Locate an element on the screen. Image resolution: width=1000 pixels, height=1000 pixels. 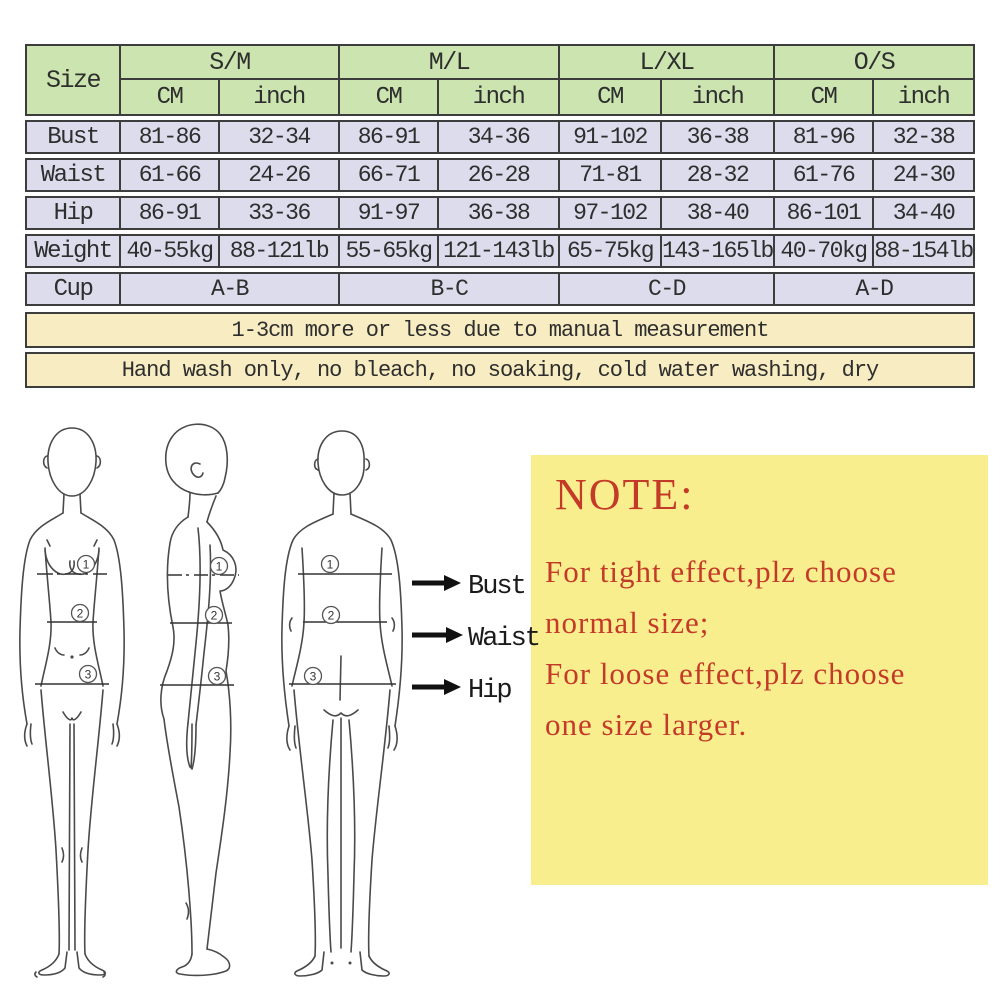
cell: 91-97 is located at coordinates (389, 213).